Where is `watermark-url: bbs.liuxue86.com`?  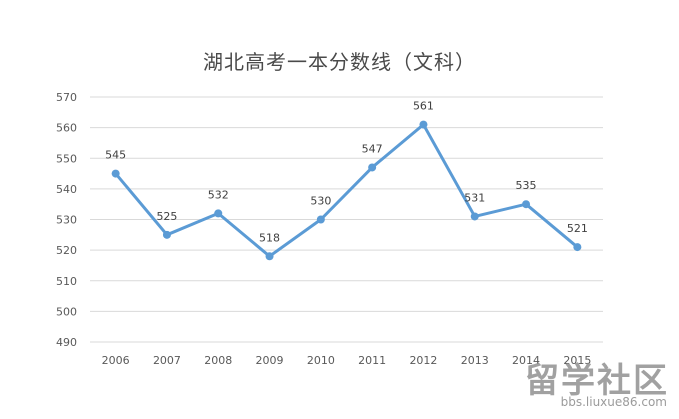 watermark-url: bbs.liuxue86.com is located at coordinates (613, 402).